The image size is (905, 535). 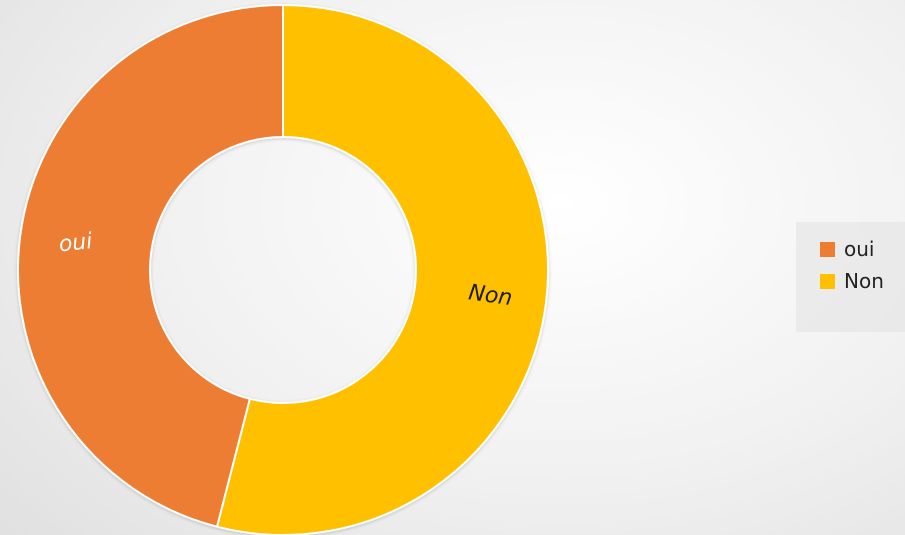 I want to click on legend-label-oui: oui, so click(x=859, y=249).